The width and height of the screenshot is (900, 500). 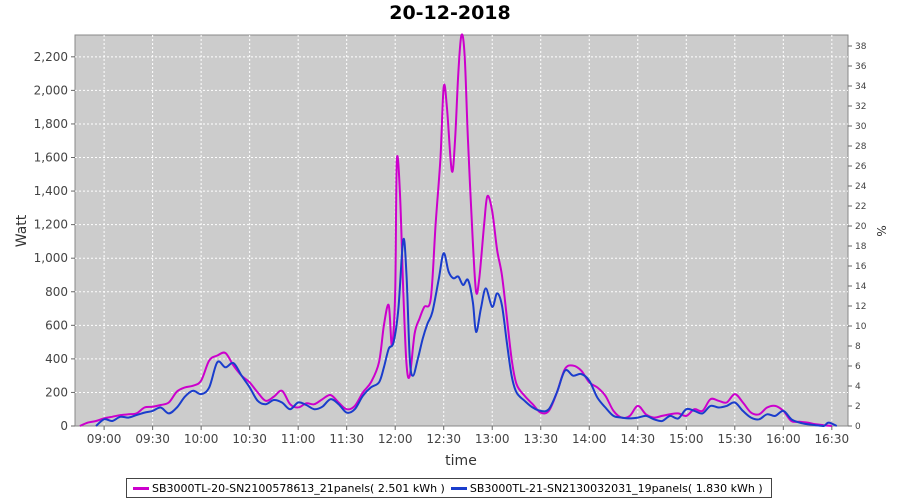 What do you see at coordinates (395, 439) in the screenshot?
I see `x-tick-label: 12:00` at bounding box center [395, 439].